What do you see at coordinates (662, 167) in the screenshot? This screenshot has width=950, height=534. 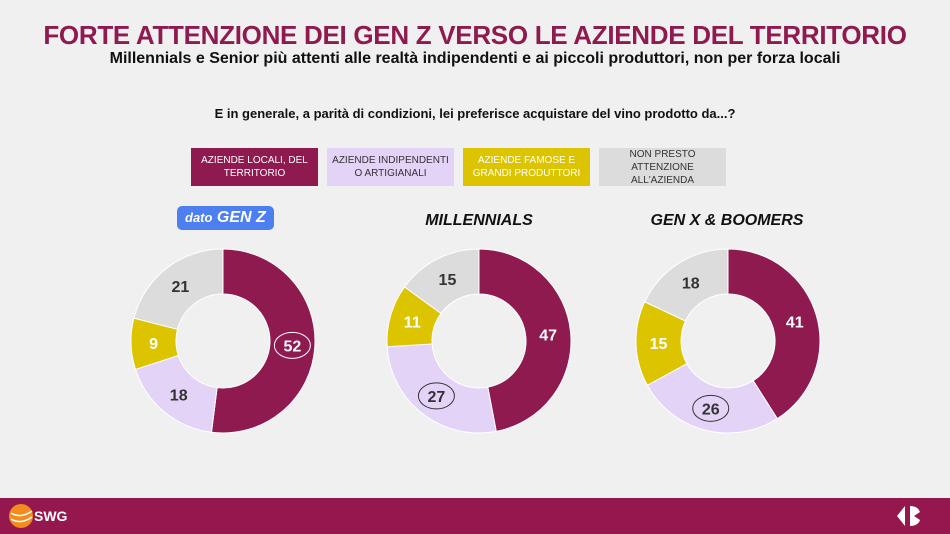 I see `legend-item-none: NON PRESTO ATTENZIONE ALL'AZIENDA` at bounding box center [662, 167].